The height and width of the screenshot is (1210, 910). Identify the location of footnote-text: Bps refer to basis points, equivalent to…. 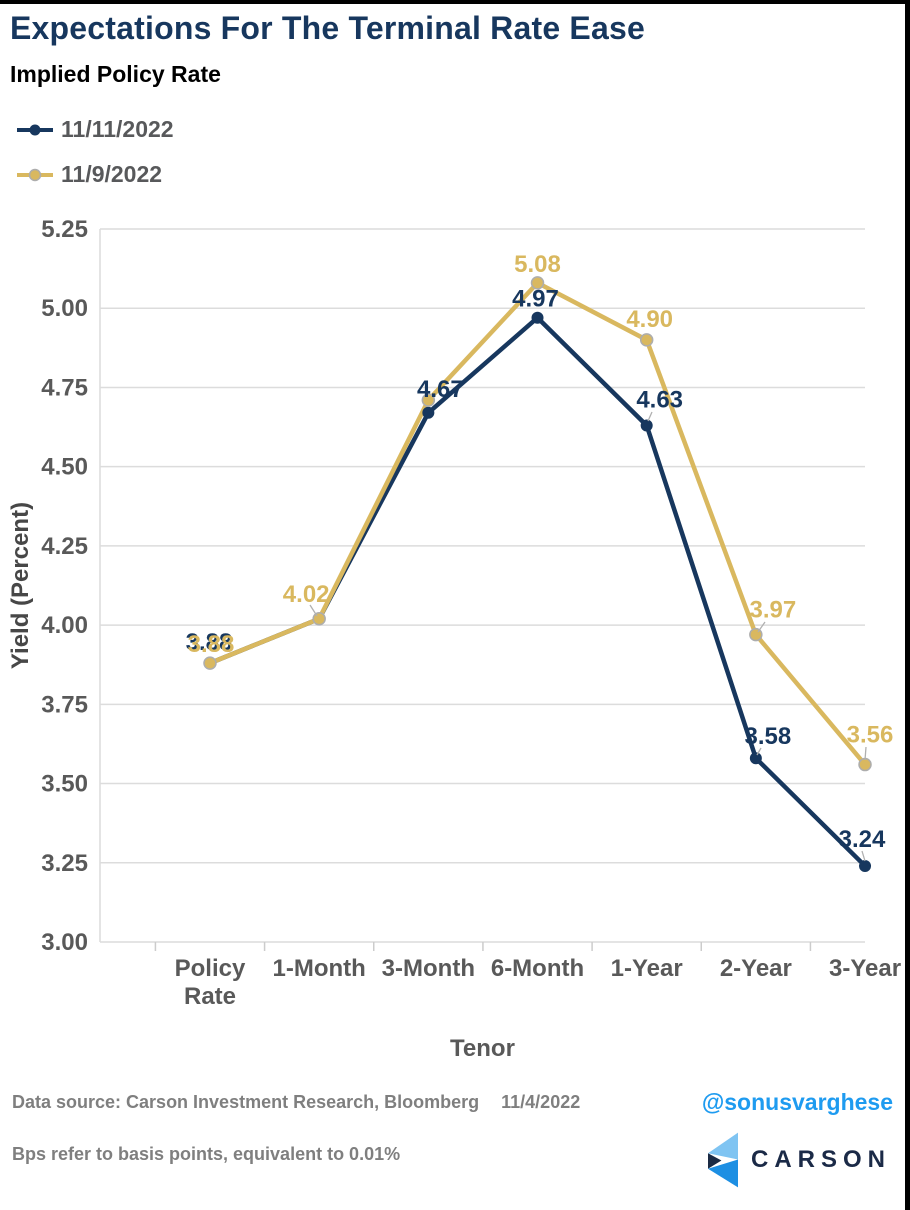
(206, 1154).